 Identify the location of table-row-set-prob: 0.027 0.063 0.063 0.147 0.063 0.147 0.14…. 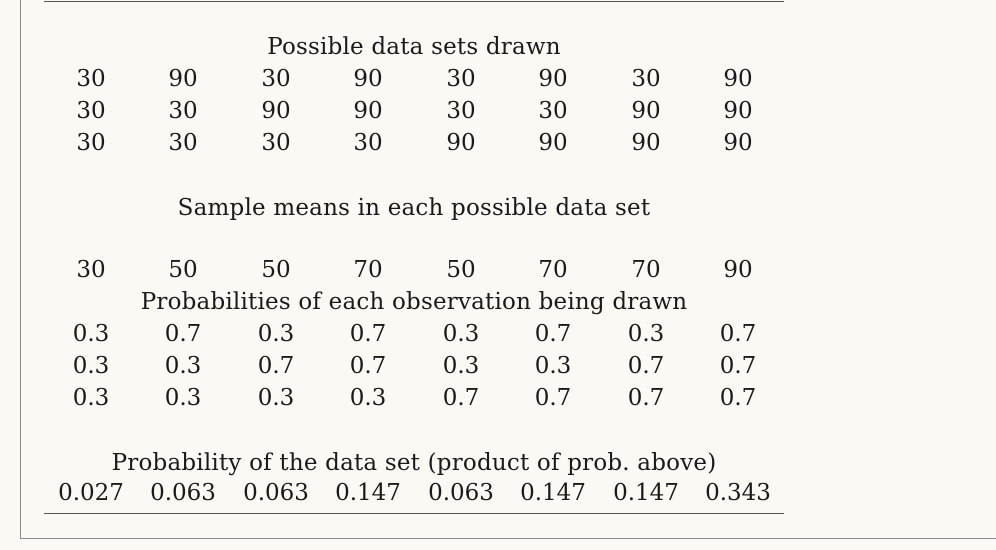
(498, 493).